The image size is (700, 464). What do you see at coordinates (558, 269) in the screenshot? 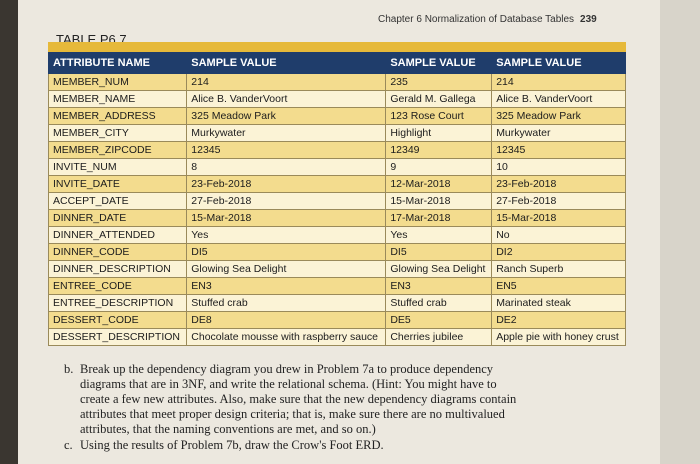
I see `sample-value: Ranch Superb` at bounding box center [558, 269].